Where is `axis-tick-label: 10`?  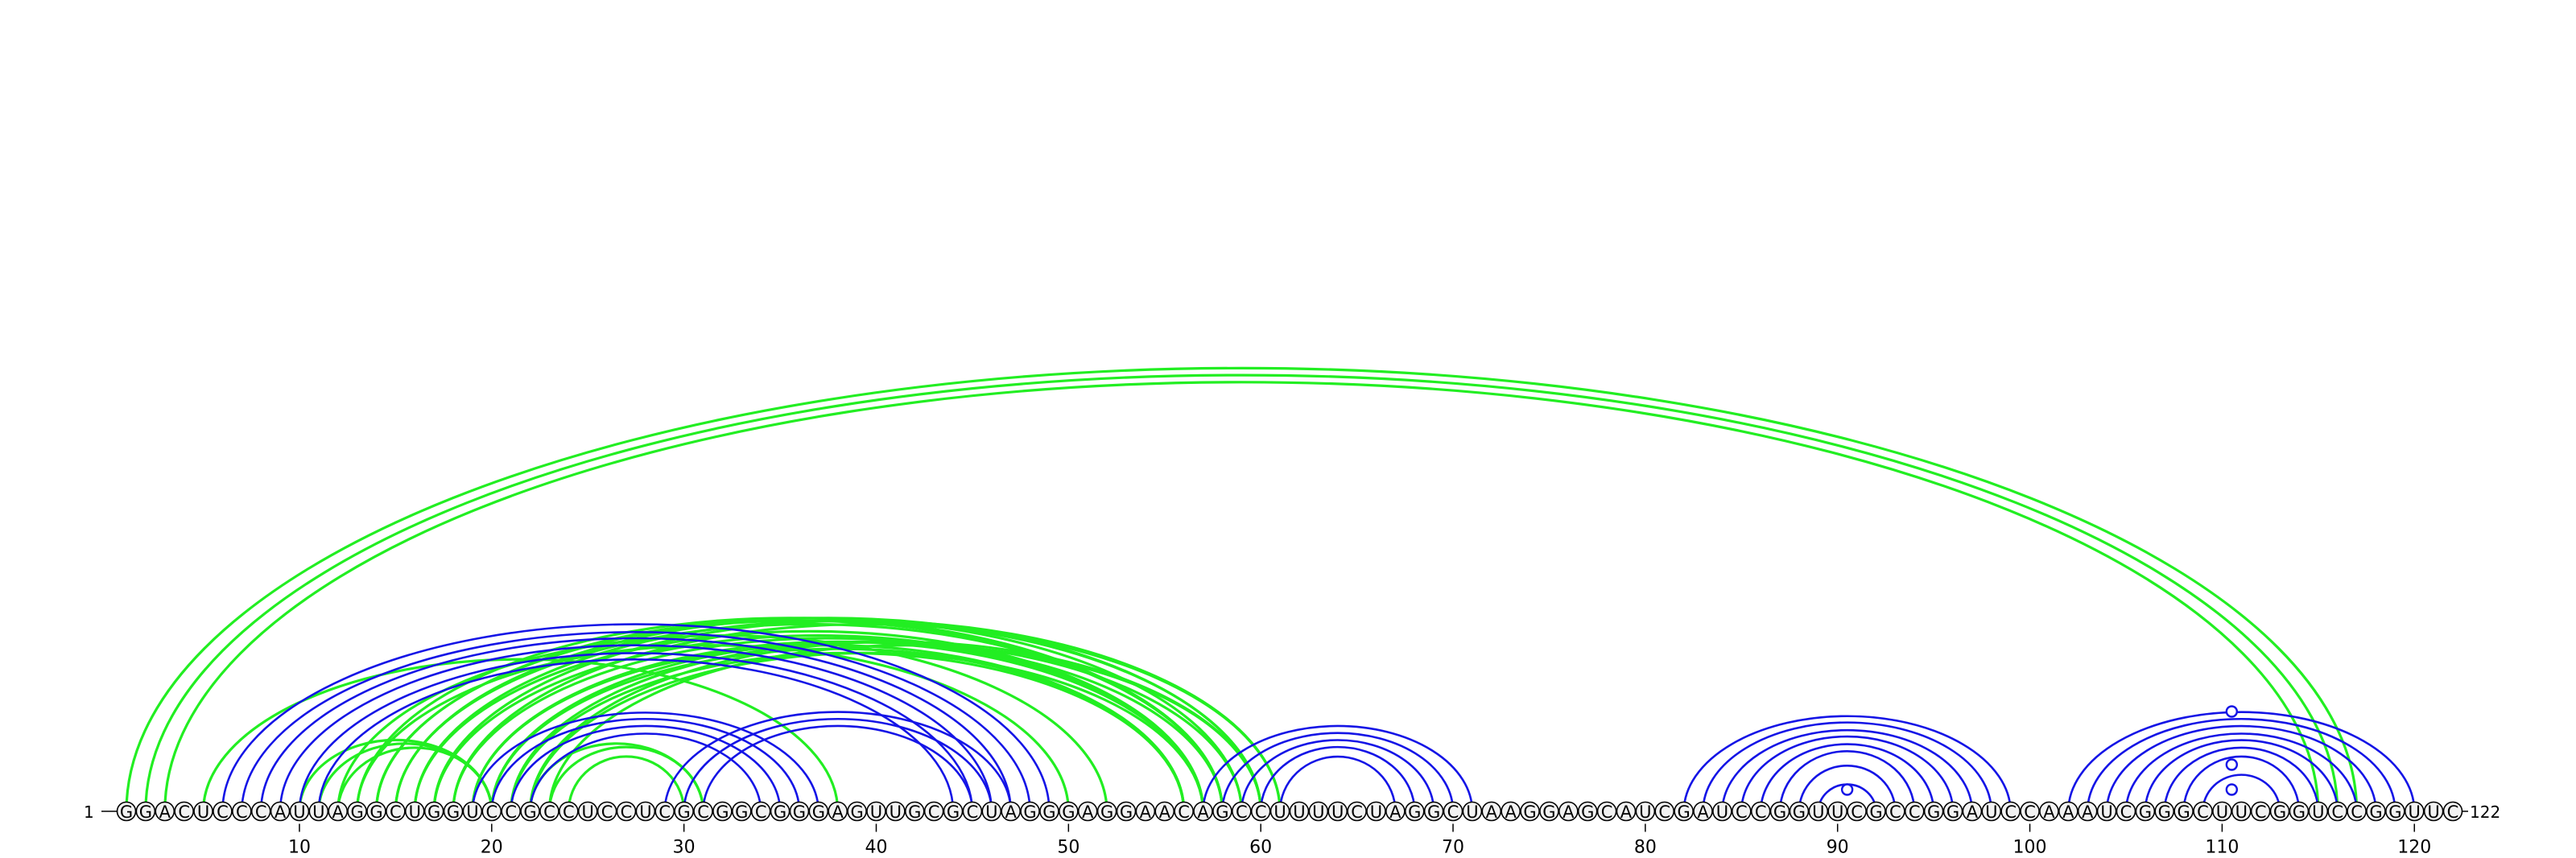 axis-tick-label: 10 is located at coordinates (299, 848).